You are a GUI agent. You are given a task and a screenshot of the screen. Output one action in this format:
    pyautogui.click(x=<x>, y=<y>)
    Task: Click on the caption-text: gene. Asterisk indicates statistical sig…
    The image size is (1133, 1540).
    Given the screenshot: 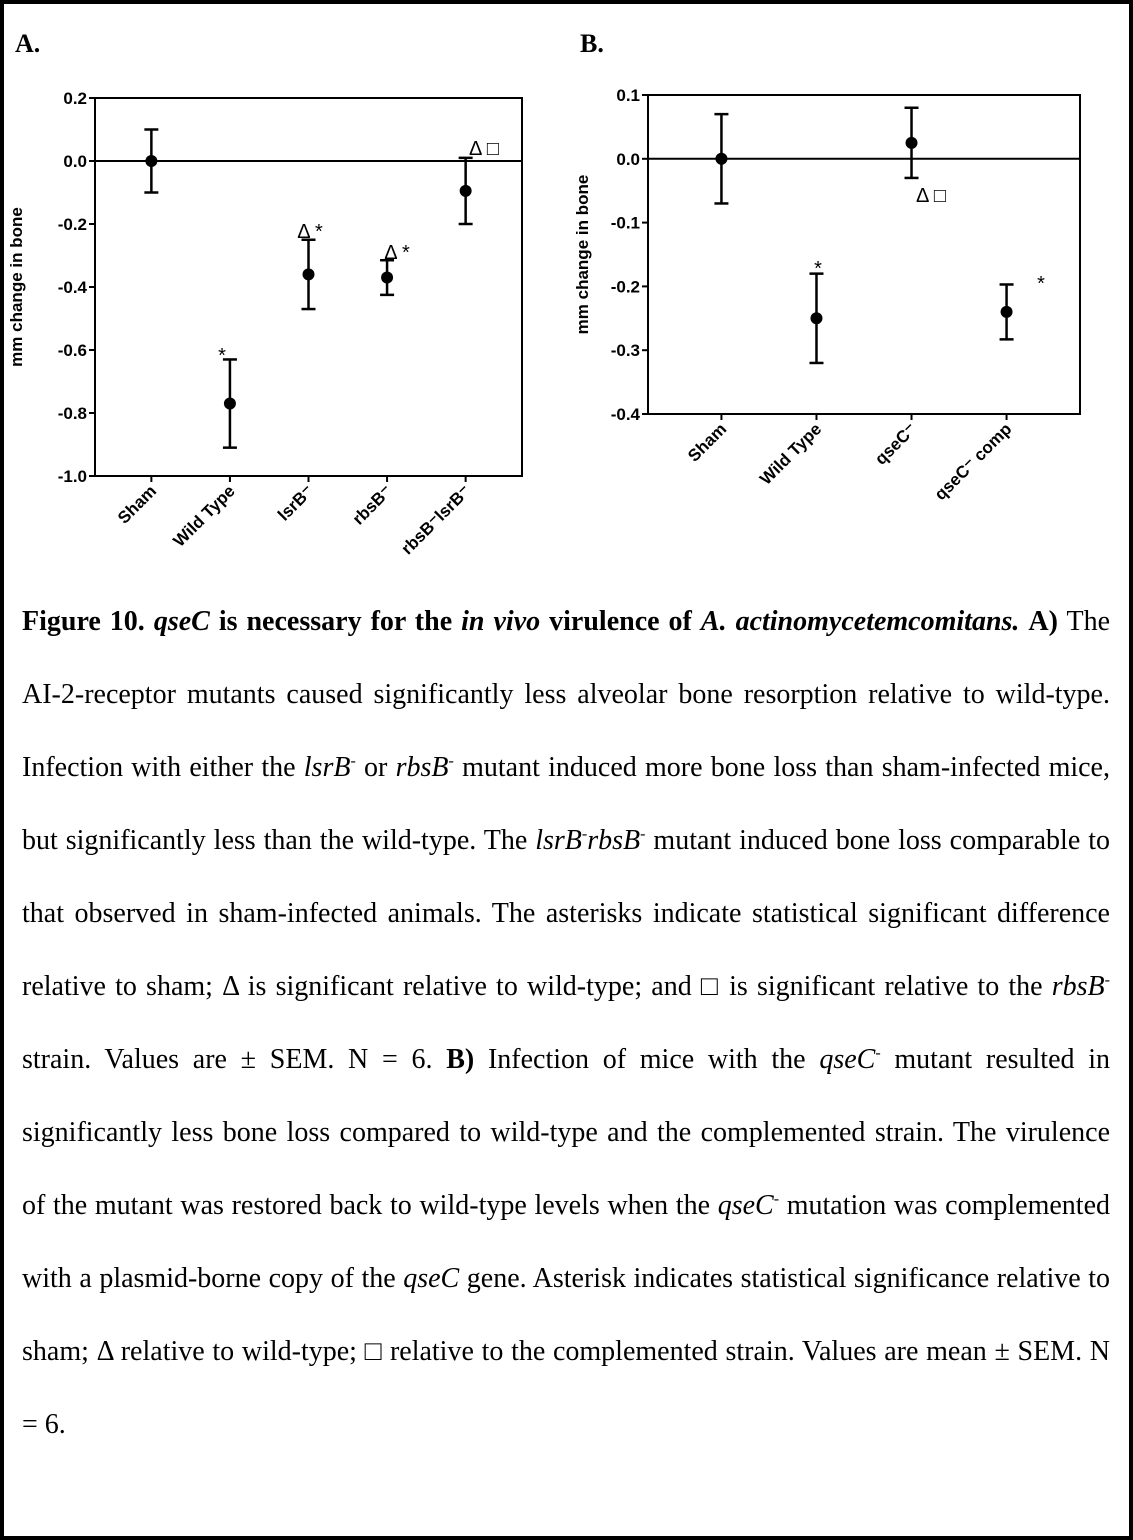 What is the action you would take?
    pyautogui.click(x=566, y=1351)
    